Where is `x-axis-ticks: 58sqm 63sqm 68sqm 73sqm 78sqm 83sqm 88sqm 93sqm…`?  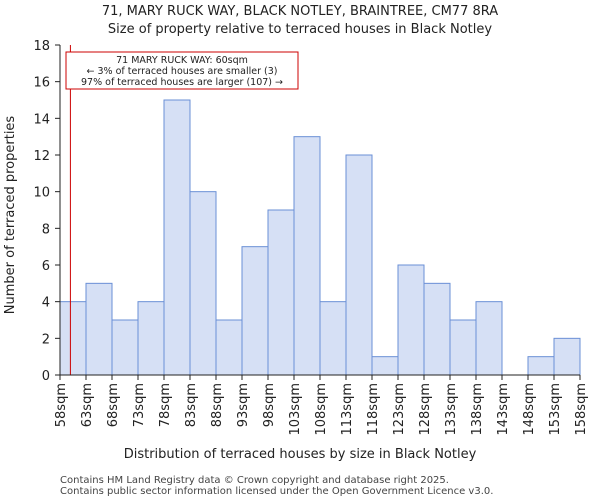
x-axis-ticks: 58sqm 63sqm 68sqm 73sqm 78sqm 83sqm 88sqm 93sqm… is located at coordinates (321, 405).